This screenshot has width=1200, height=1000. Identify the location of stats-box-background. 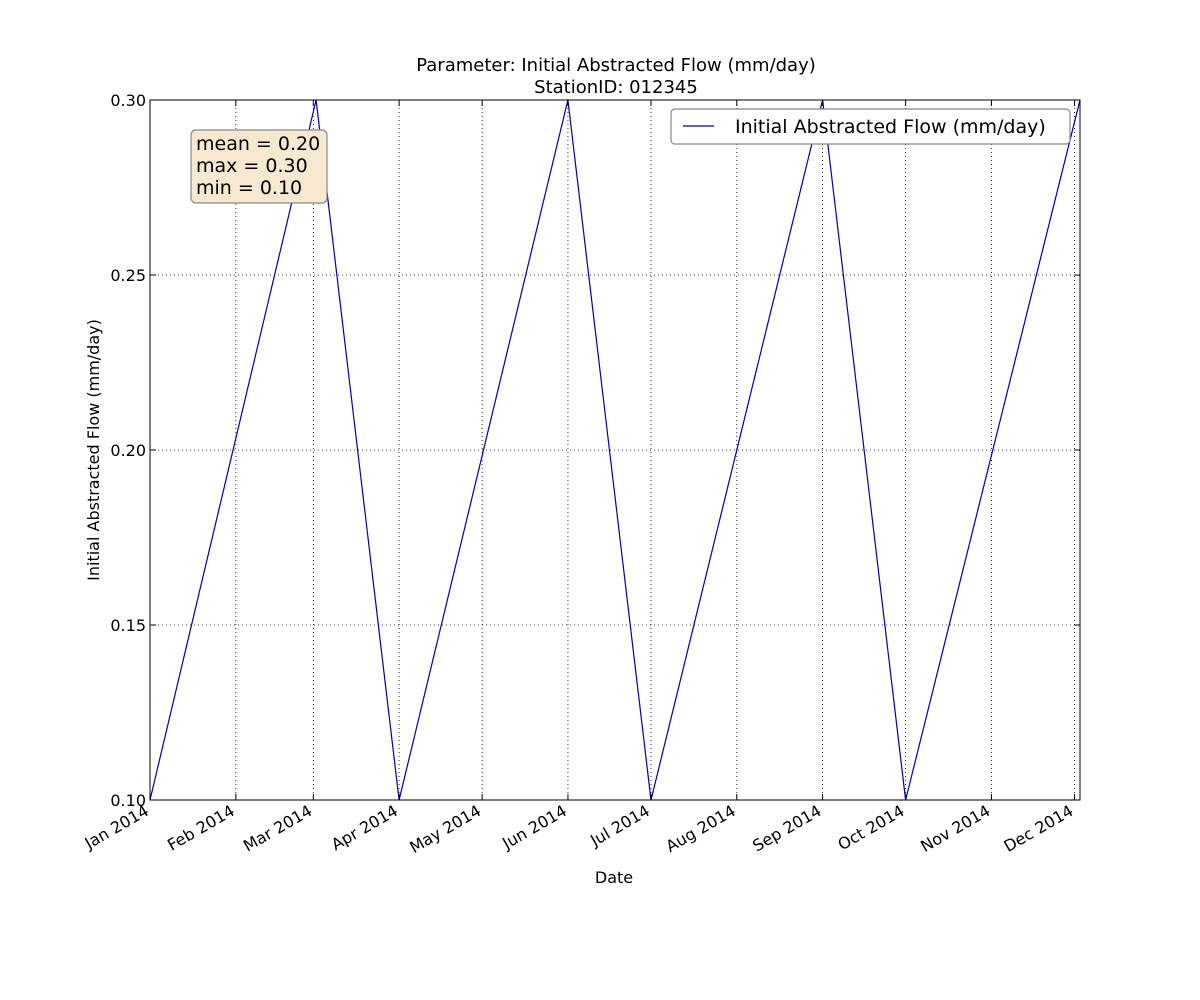
(259, 166).